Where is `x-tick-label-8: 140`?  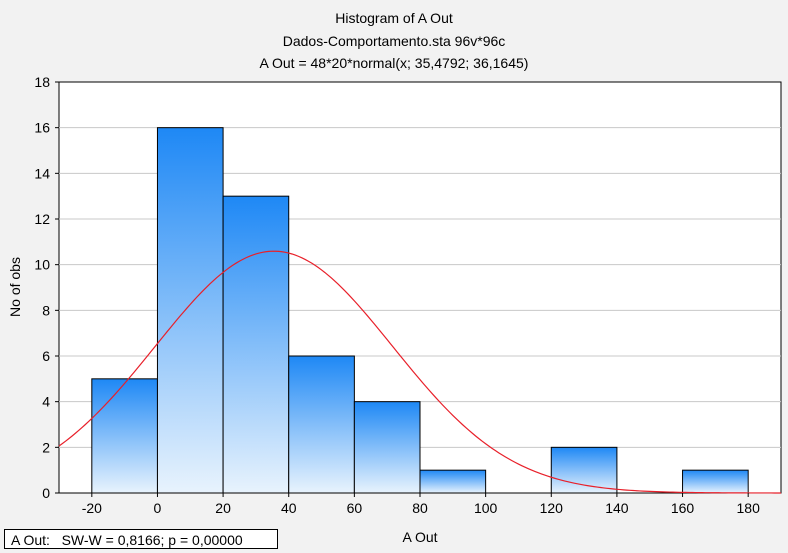 x-tick-label-8: 140 is located at coordinates (617, 508).